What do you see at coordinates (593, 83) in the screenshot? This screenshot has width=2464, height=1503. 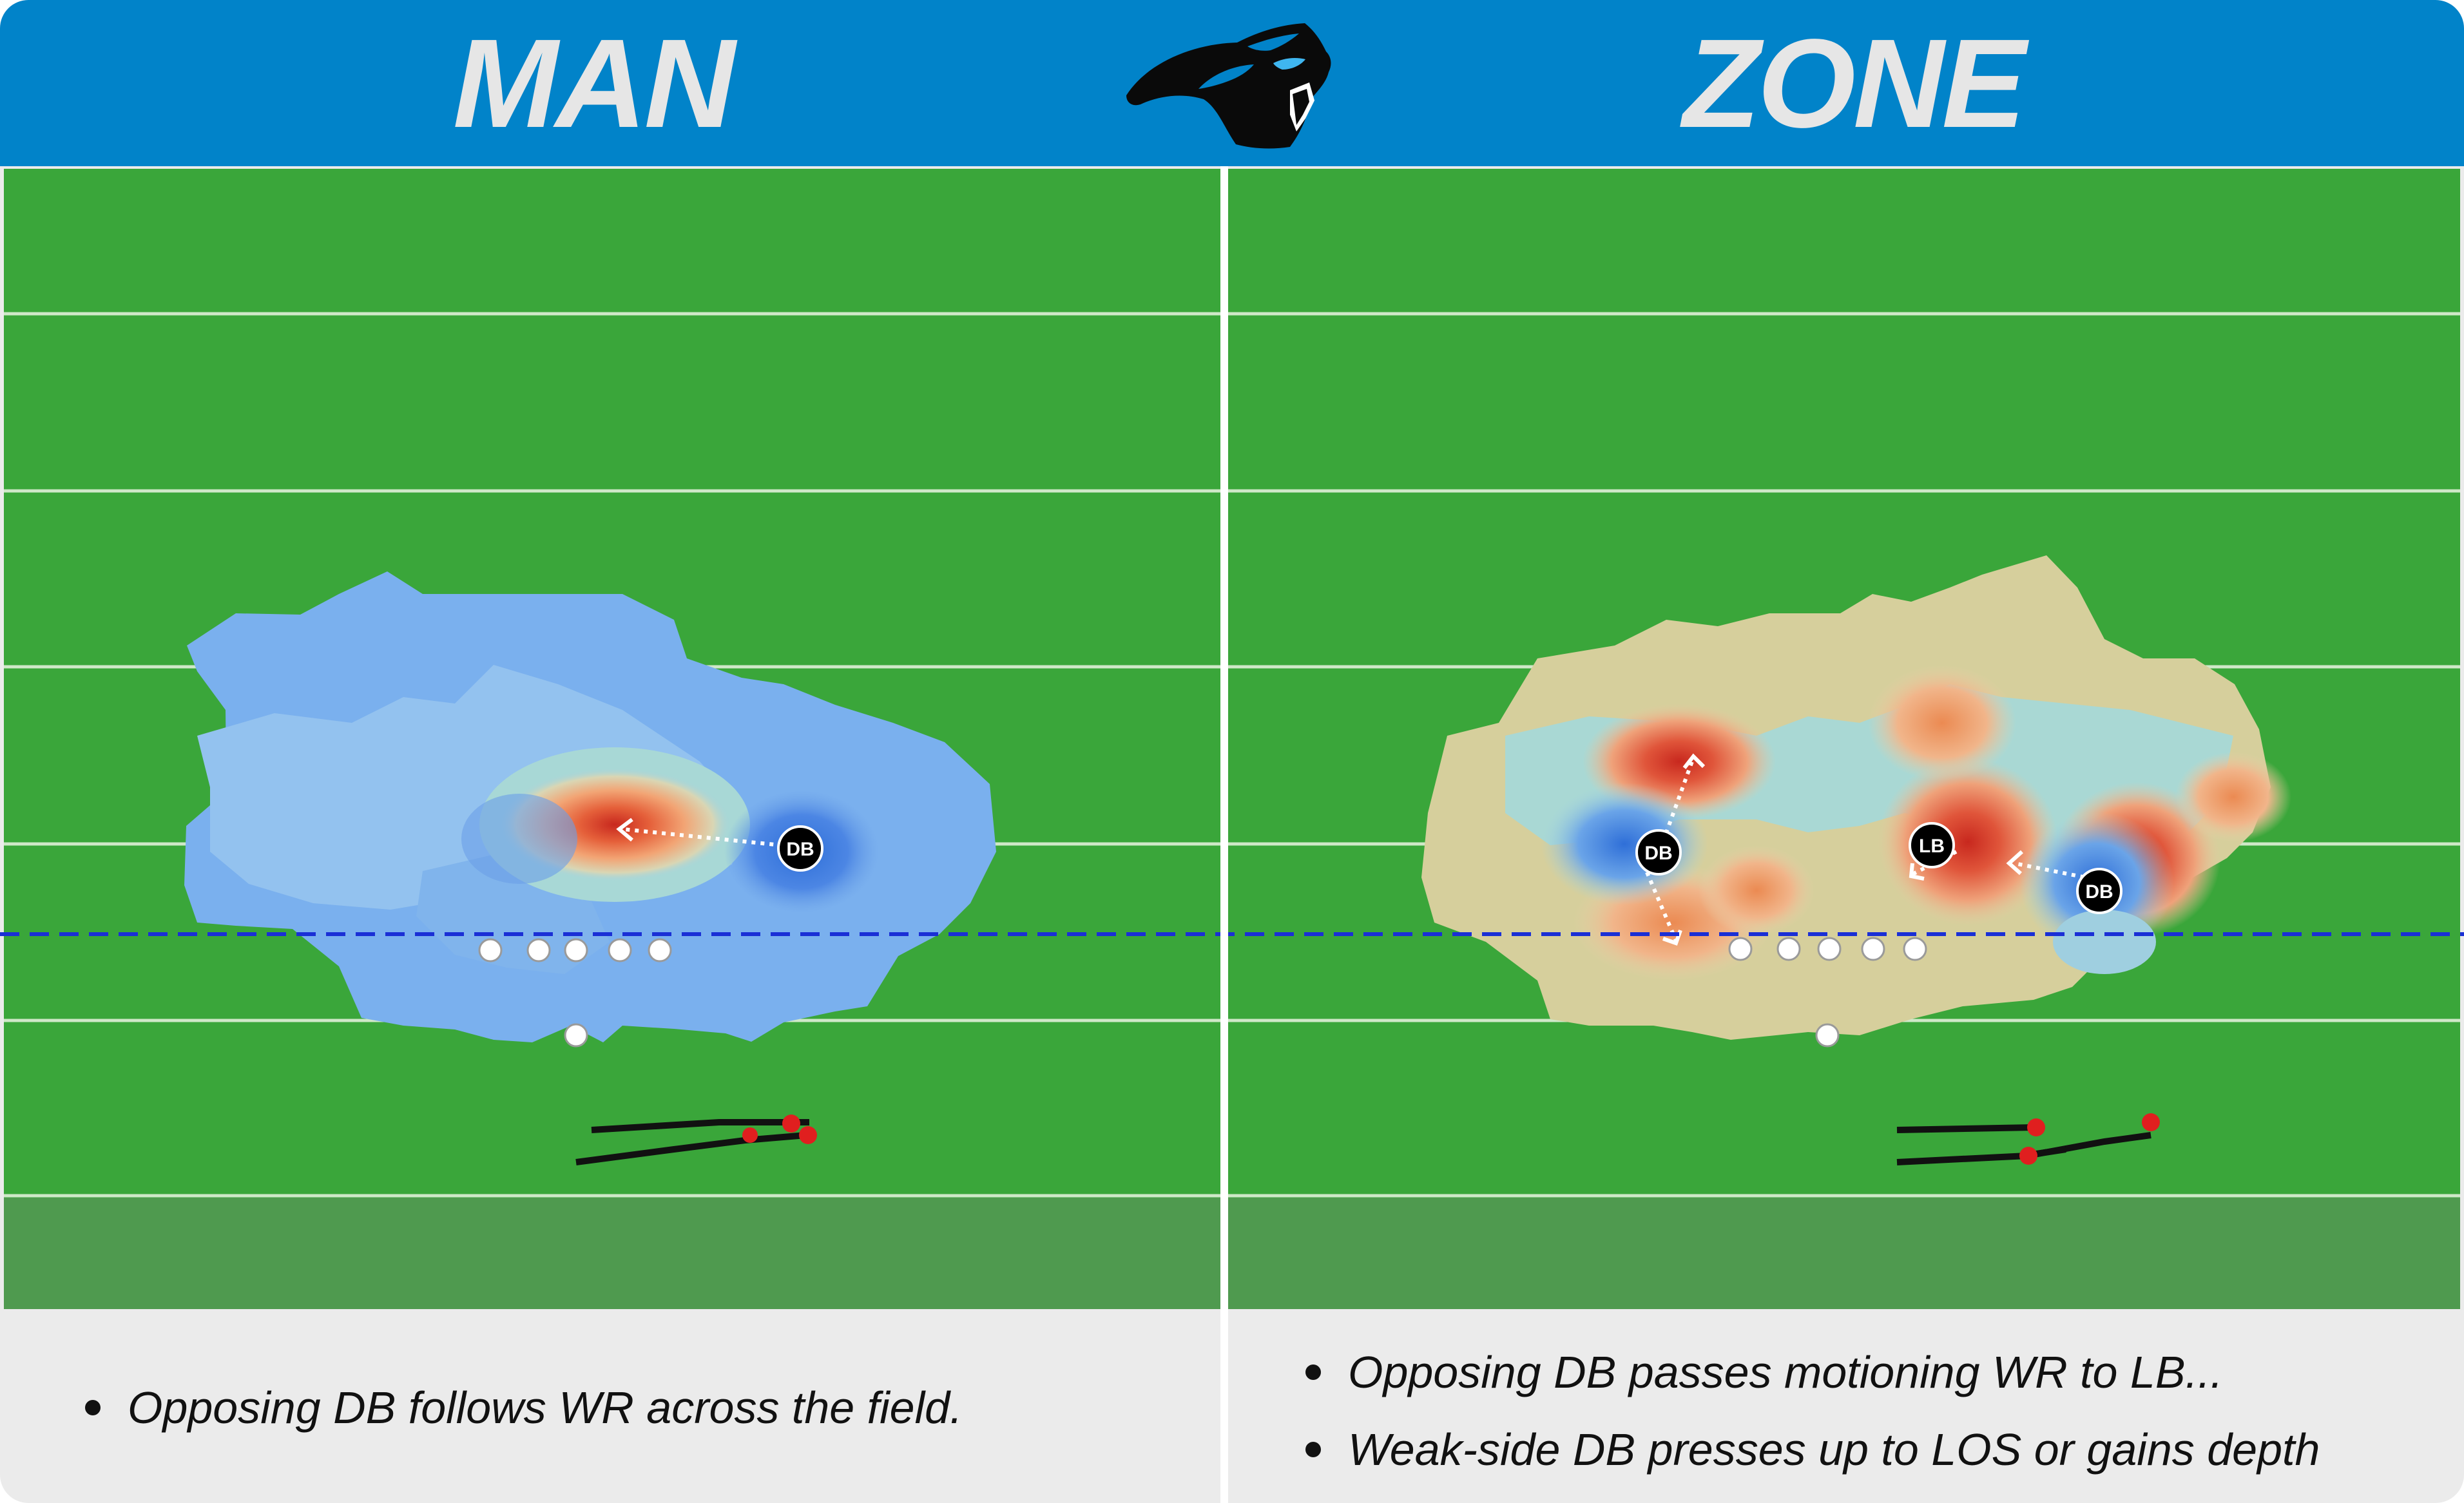 I see `man-title: MAN` at bounding box center [593, 83].